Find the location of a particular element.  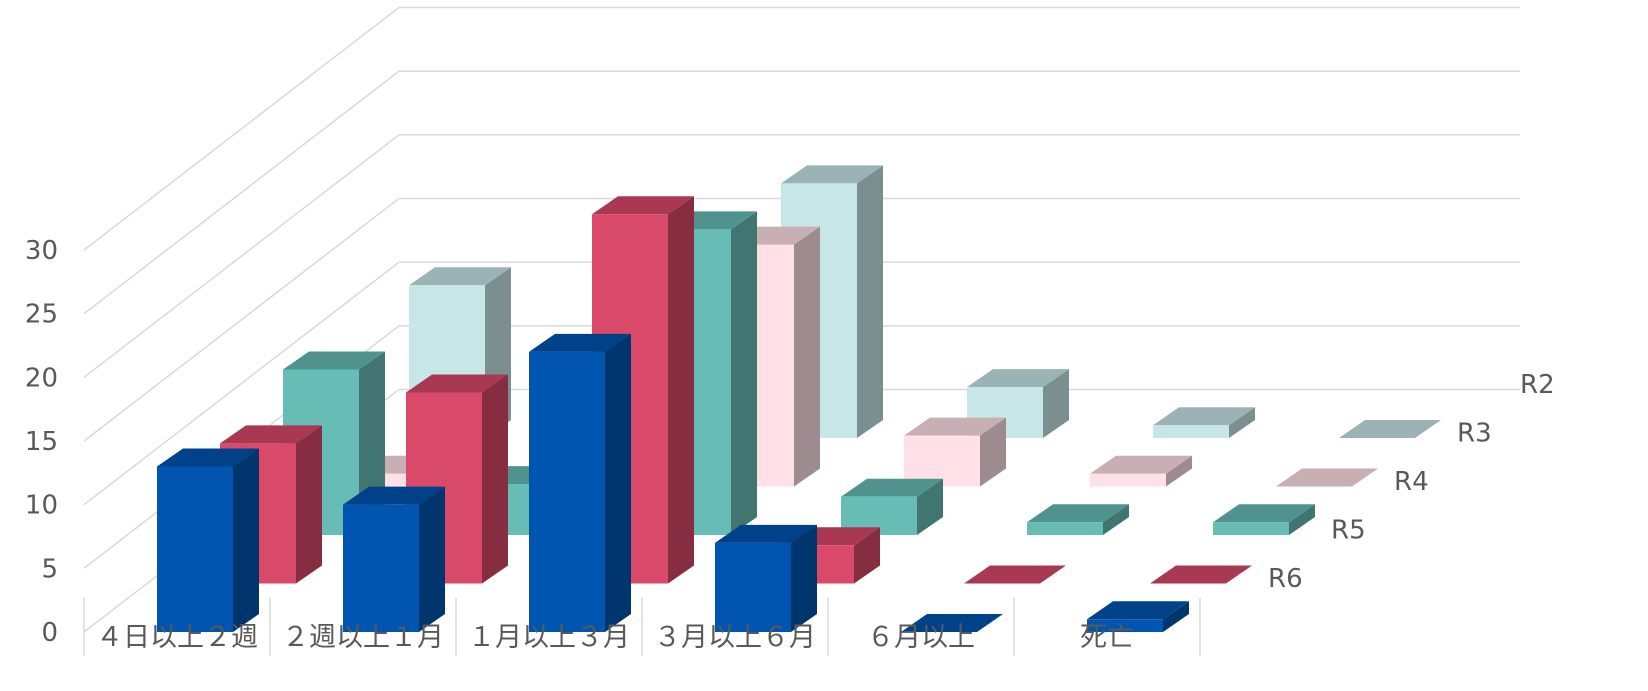

series-label: R2 is located at coordinates (1537, 385).